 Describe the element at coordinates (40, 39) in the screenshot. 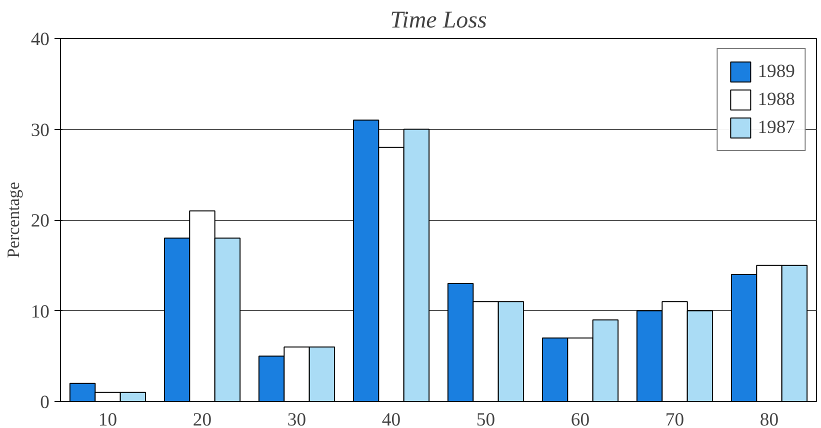

I see `y-tick-label: 40` at that location.